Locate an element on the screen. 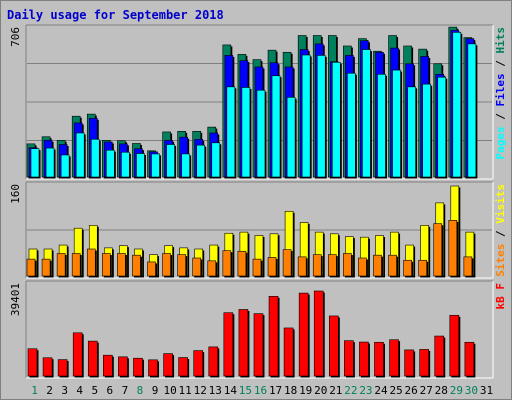 Image resolution: width=512 pixels, height=400 pixels. x-tick-label: 31 is located at coordinates (486, 390).